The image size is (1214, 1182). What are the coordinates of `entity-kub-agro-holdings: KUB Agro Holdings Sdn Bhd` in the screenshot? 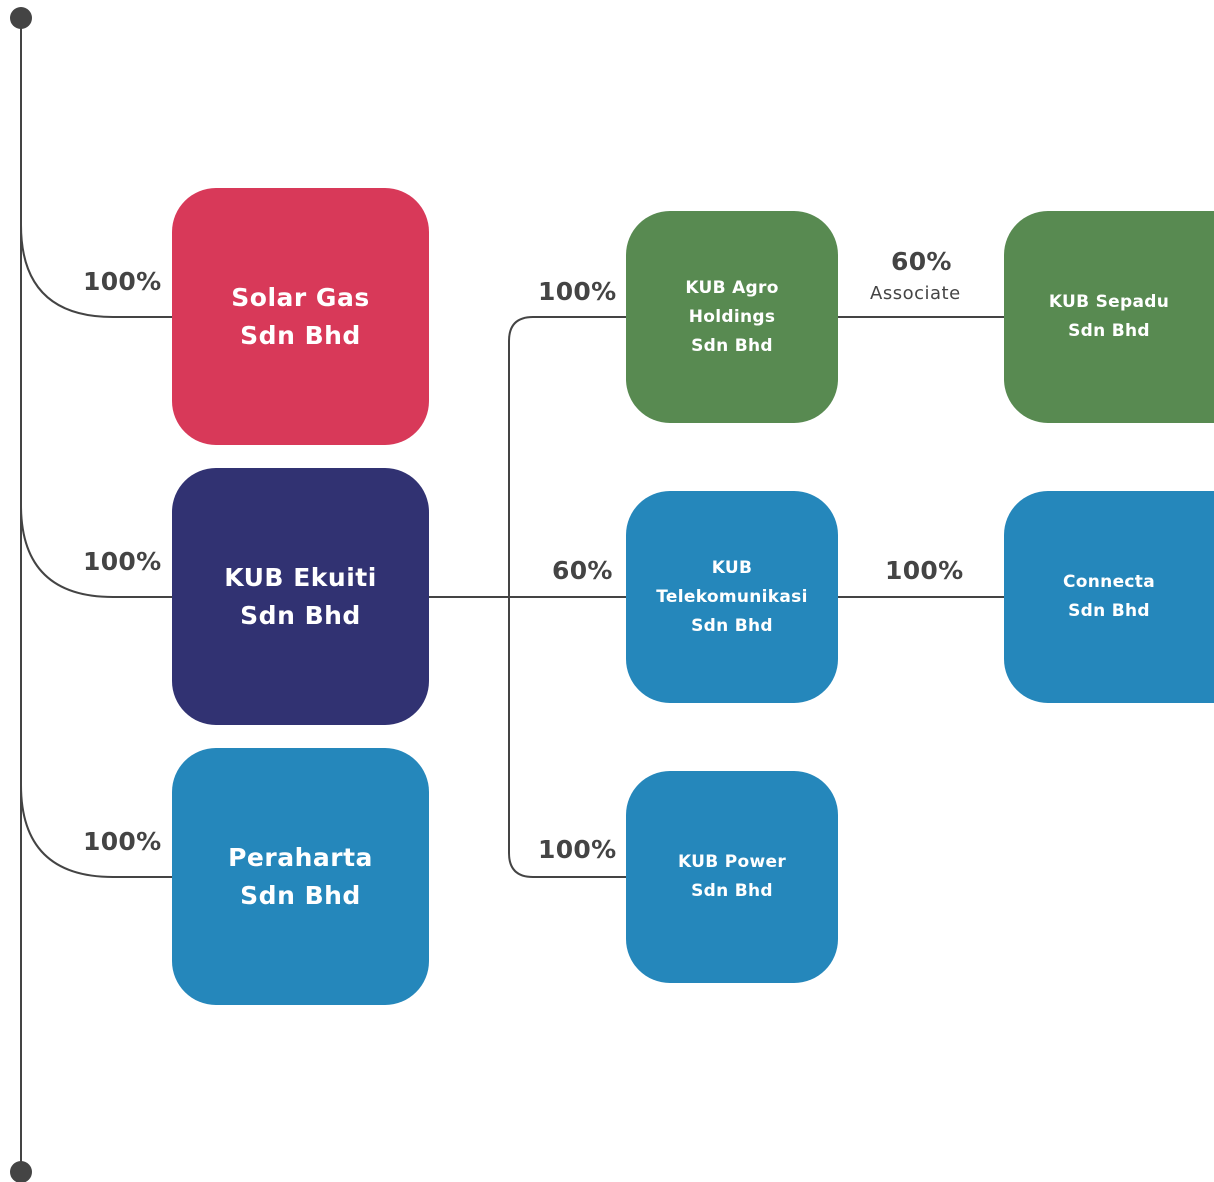 It's located at (732, 317).